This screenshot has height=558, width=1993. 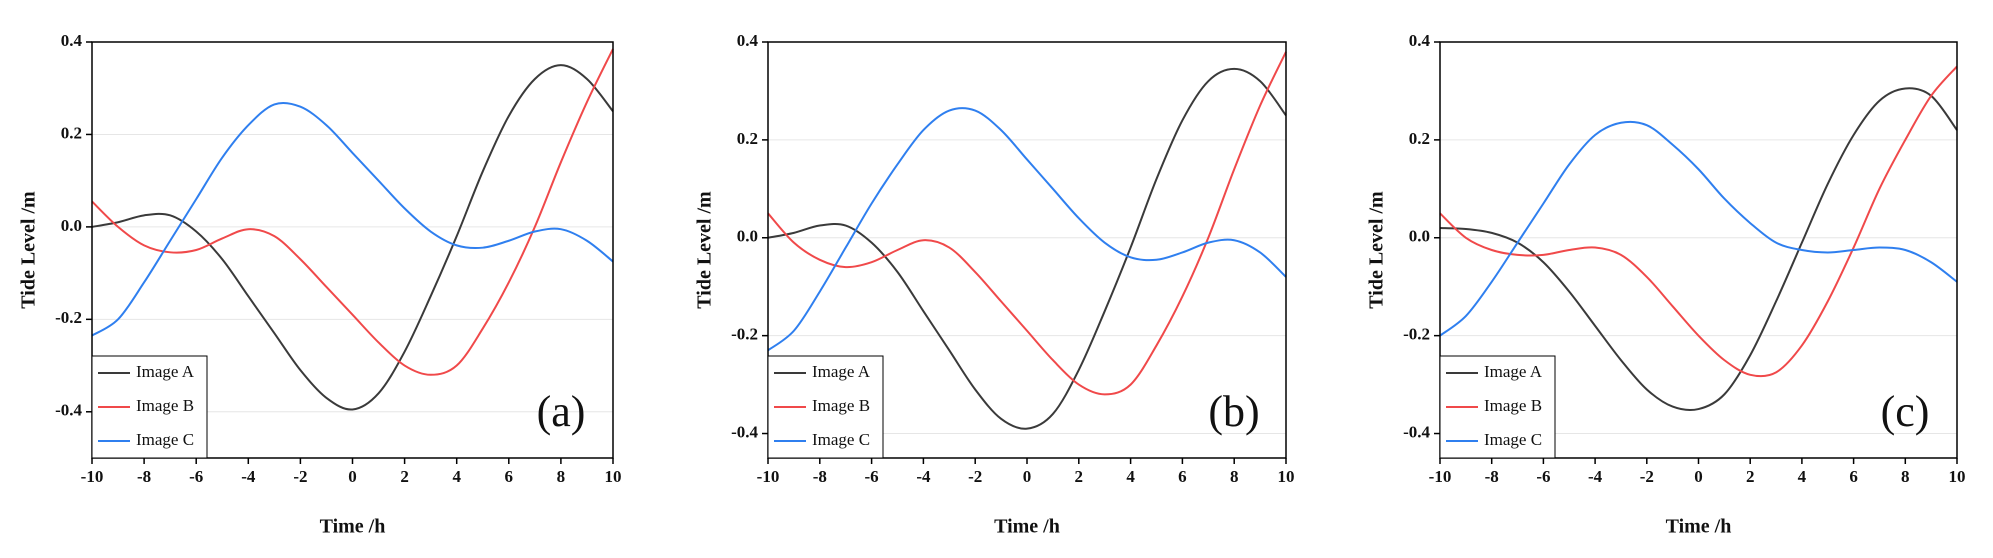 What do you see at coordinates (561, 411) in the screenshot?
I see `annotation: (a)` at bounding box center [561, 411].